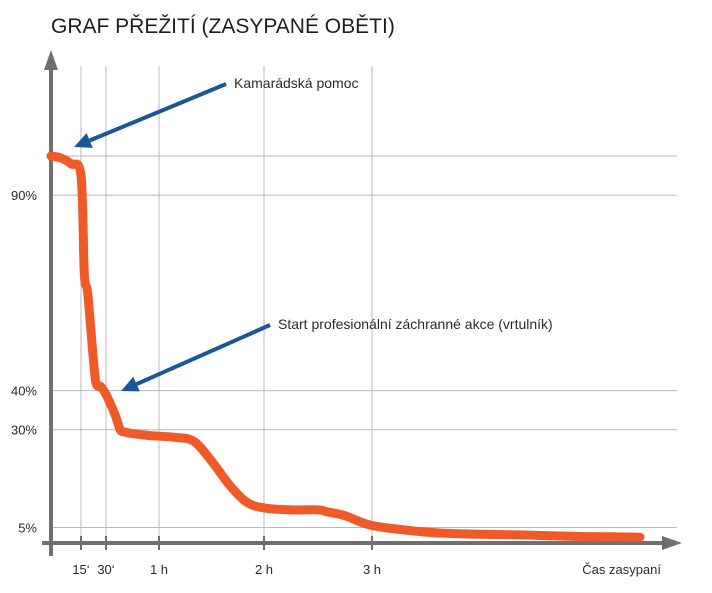 The height and width of the screenshot is (593, 712). I want to click on chart-title: GRAF PŘEŽITÍ (ZASYPANÉ OBĚTI), so click(223, 26).